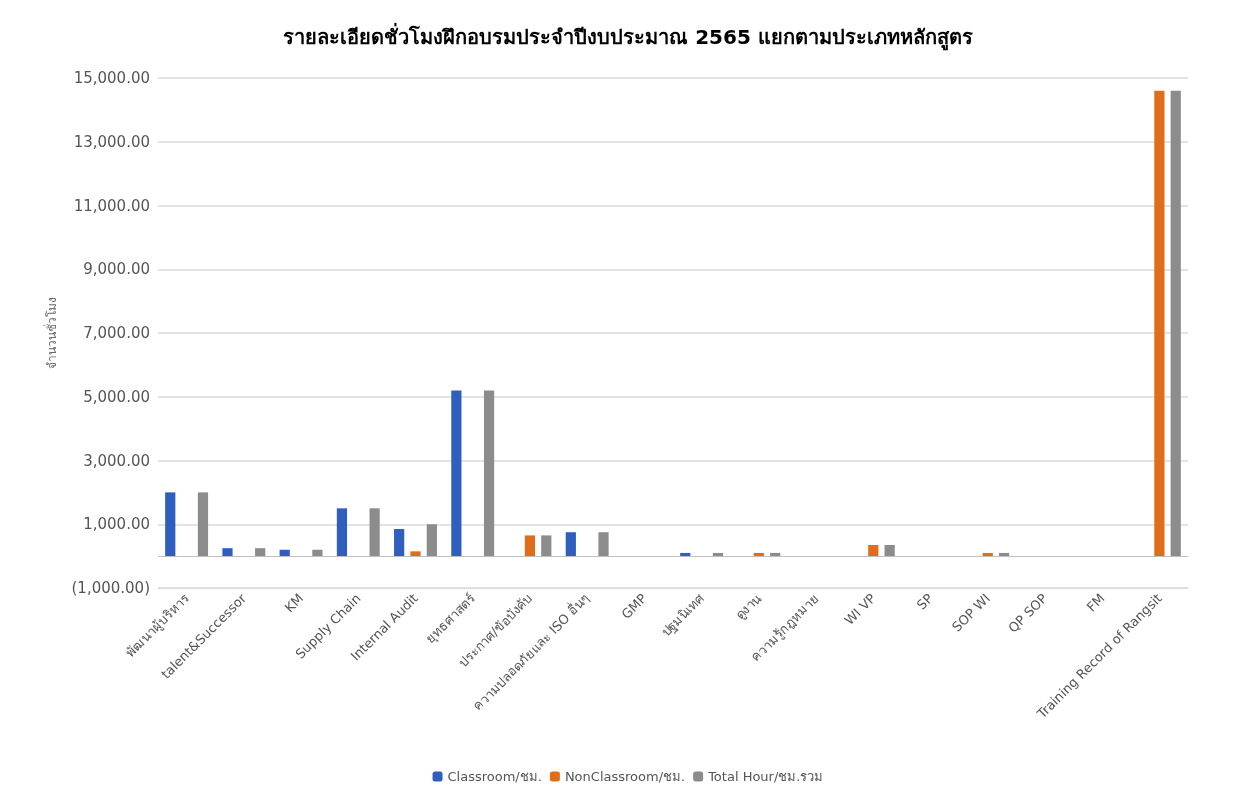 The height and width of the screenshot is (807, 1259). What do you see at coordinates (110, 588) in the screenshot?
I see `y-tick-label: (1,000.00)` at bounding box center [110, 588].